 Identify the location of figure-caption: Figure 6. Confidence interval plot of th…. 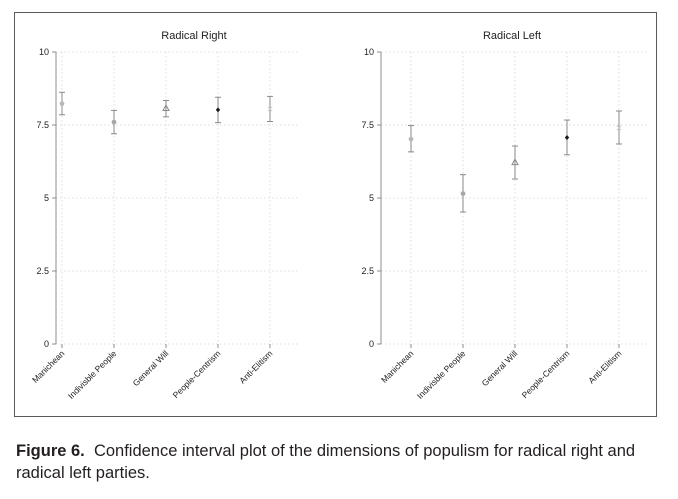
(341, 462).